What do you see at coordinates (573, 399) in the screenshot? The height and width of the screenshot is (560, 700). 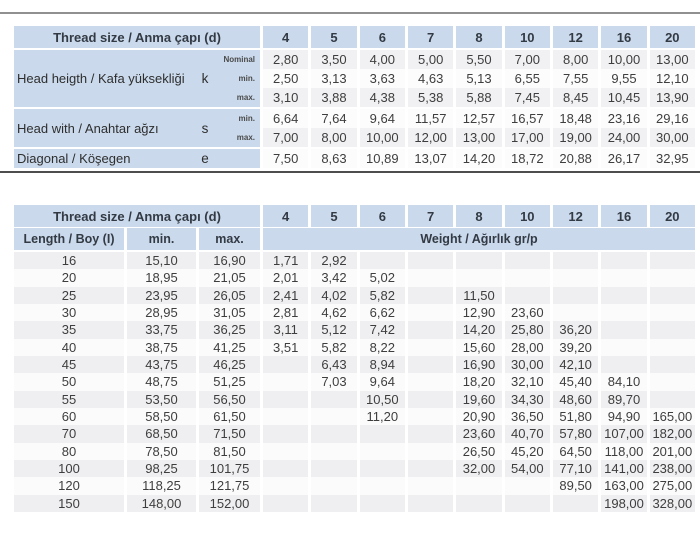 I see `weight-cell: 48,60` at bounding box center [573, 399].